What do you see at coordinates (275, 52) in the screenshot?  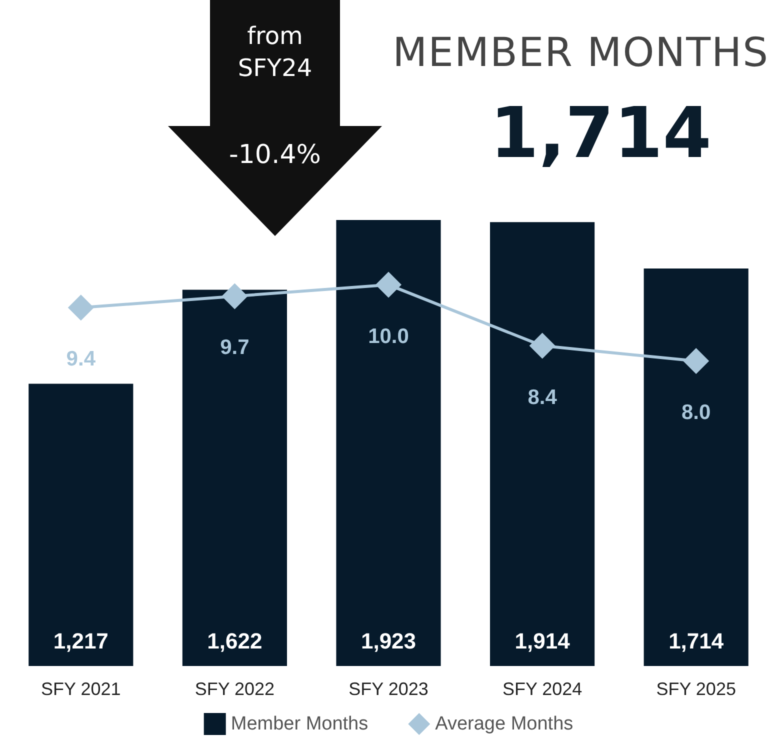 I see `text: from SFY24` at bounding box center [275, 52].